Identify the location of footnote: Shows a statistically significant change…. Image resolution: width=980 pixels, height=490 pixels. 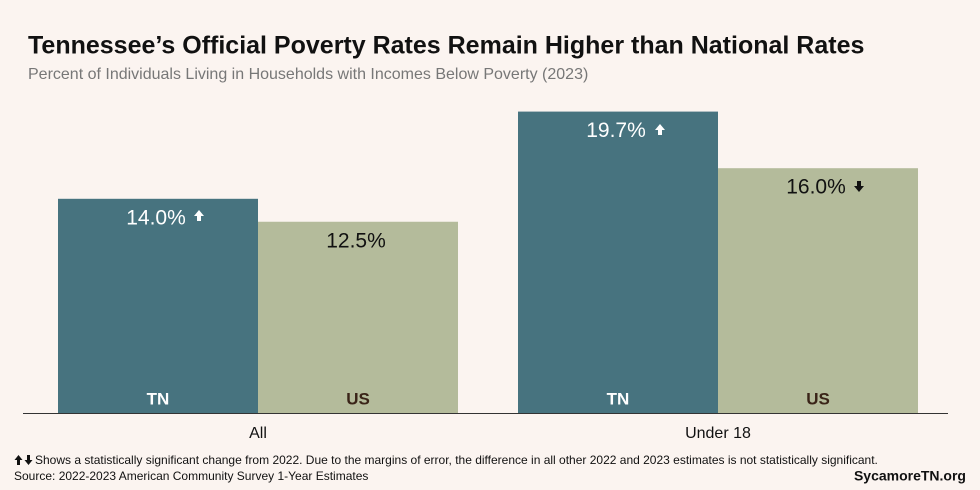
(456, 460).